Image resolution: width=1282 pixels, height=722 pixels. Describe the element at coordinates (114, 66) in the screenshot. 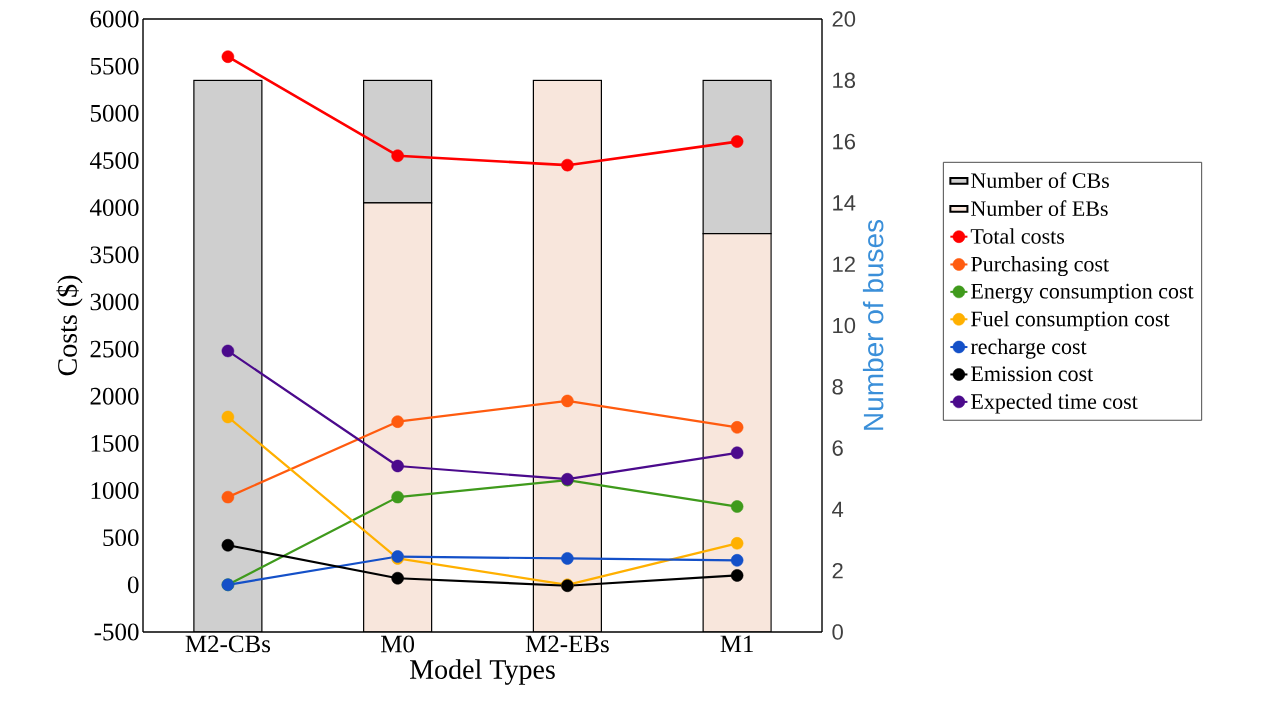

I see `y-tick-label: 5500` at that location.